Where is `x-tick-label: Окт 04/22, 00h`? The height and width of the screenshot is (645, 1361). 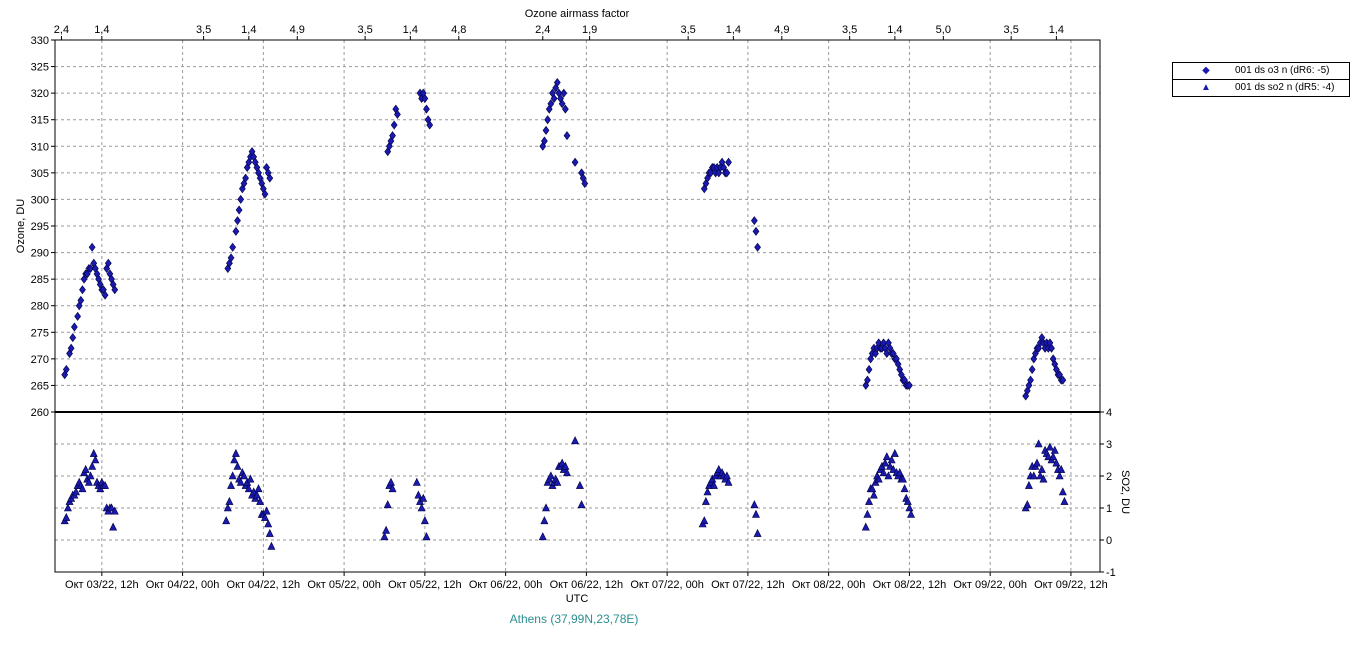
x-tick-label: Окт 04/22, 00h is located at coordinates (183, 585).